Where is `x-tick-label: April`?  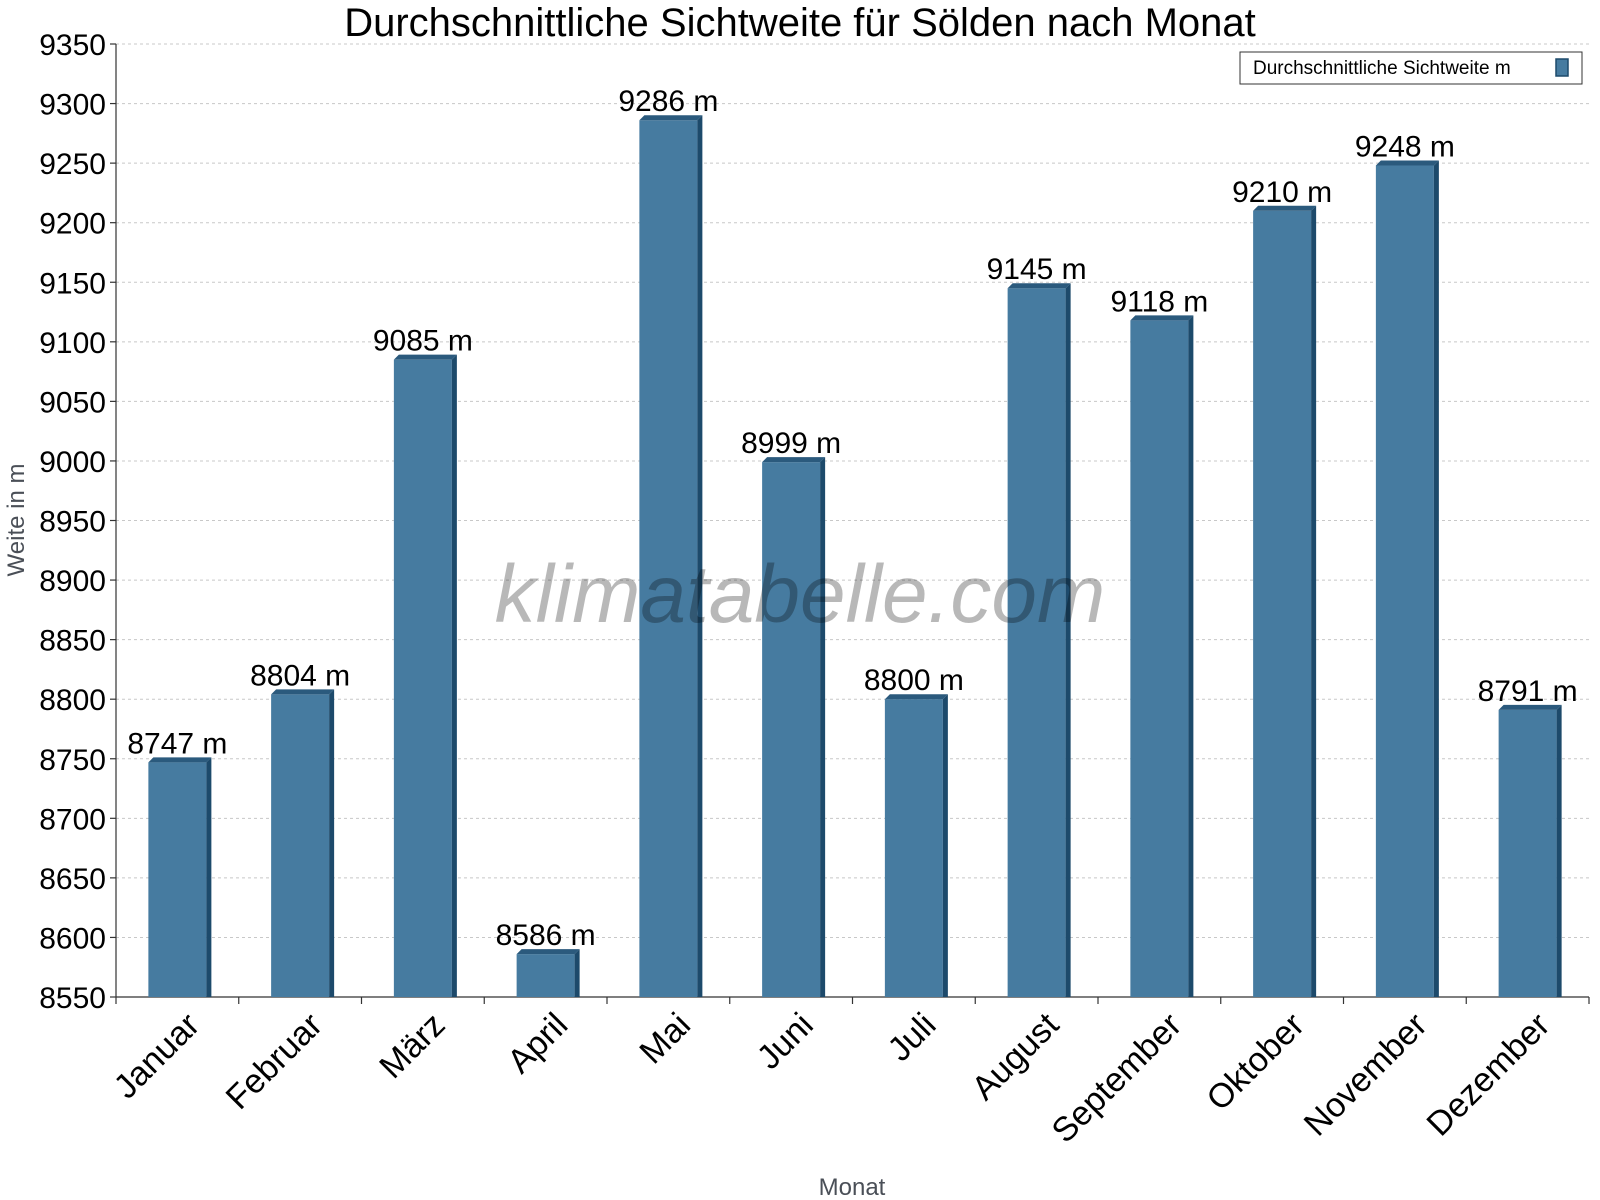 x-tick-label: April is located at coordinates (537, 1043).